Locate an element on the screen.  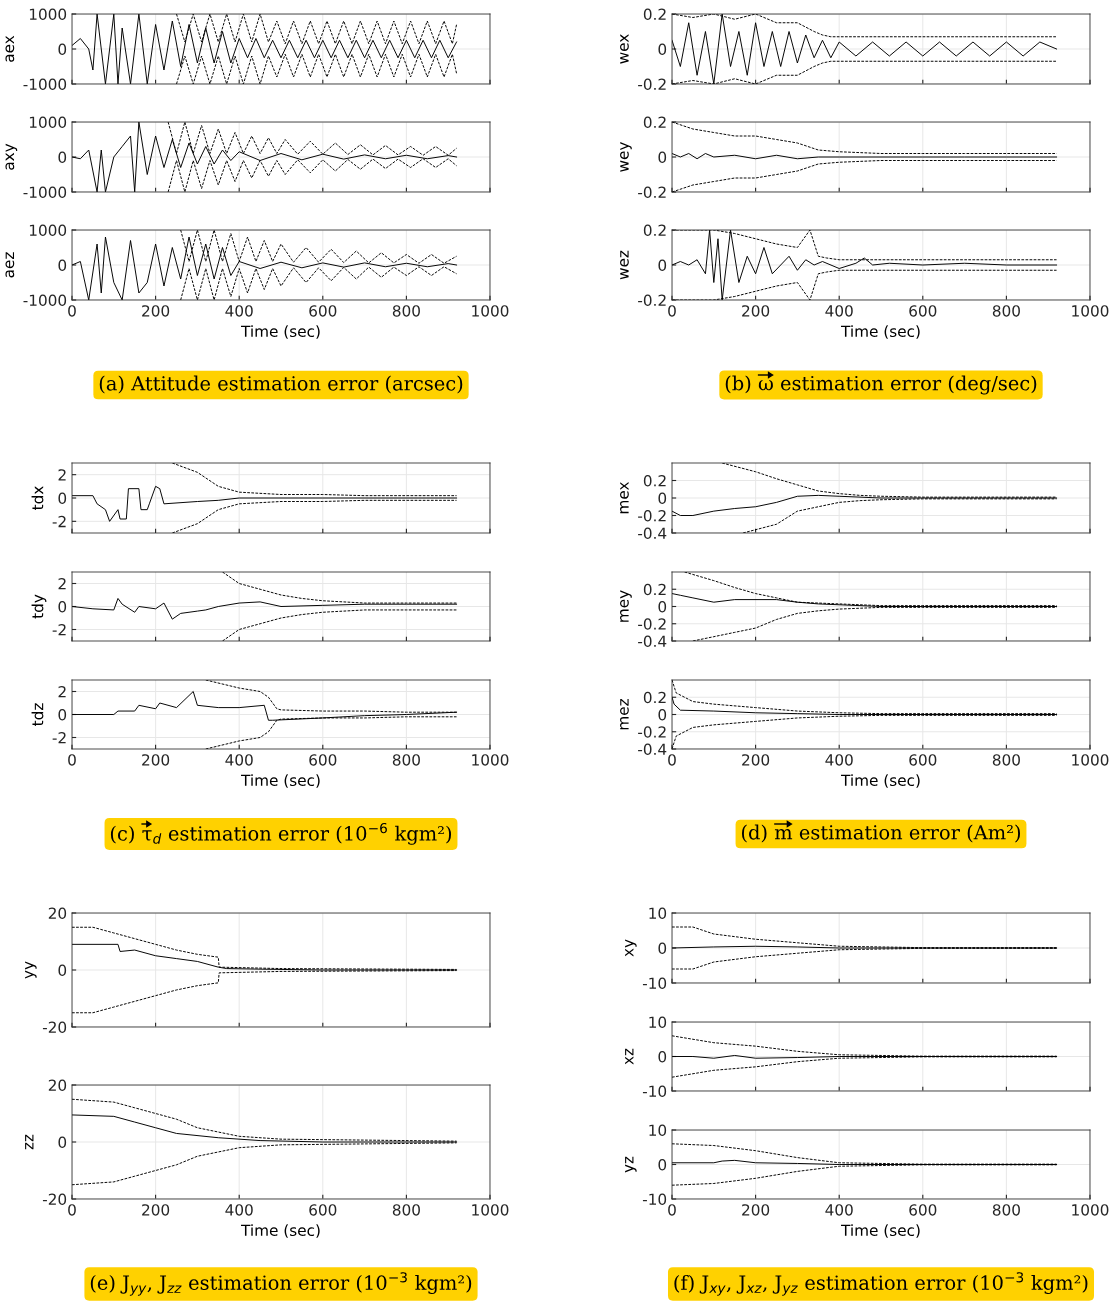
y-axis-title: wex is located at coordinates (624, 49).